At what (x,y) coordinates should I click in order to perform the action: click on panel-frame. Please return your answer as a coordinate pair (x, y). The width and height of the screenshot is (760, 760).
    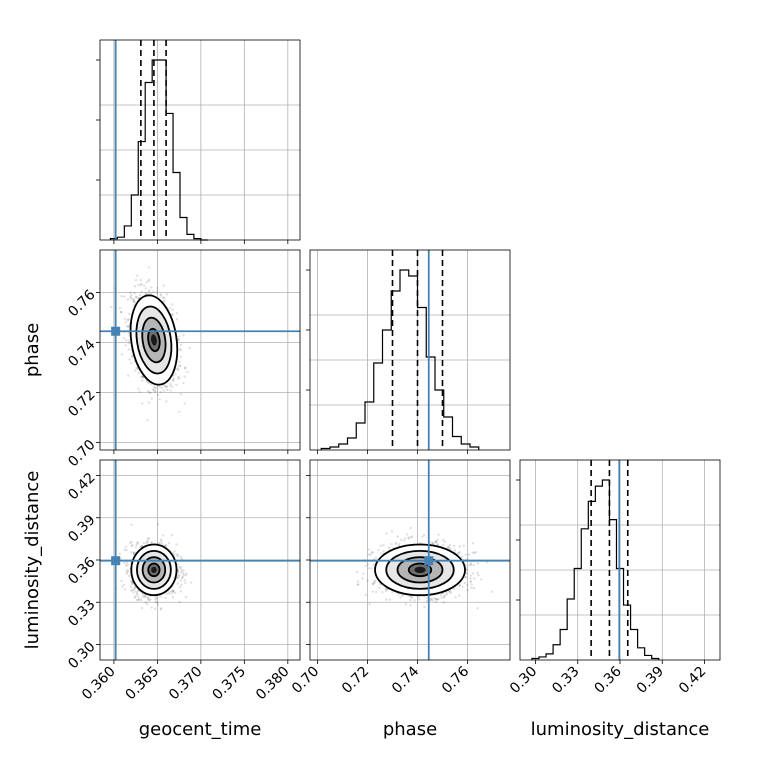
    Looking at the image, I should click on (200, 350).